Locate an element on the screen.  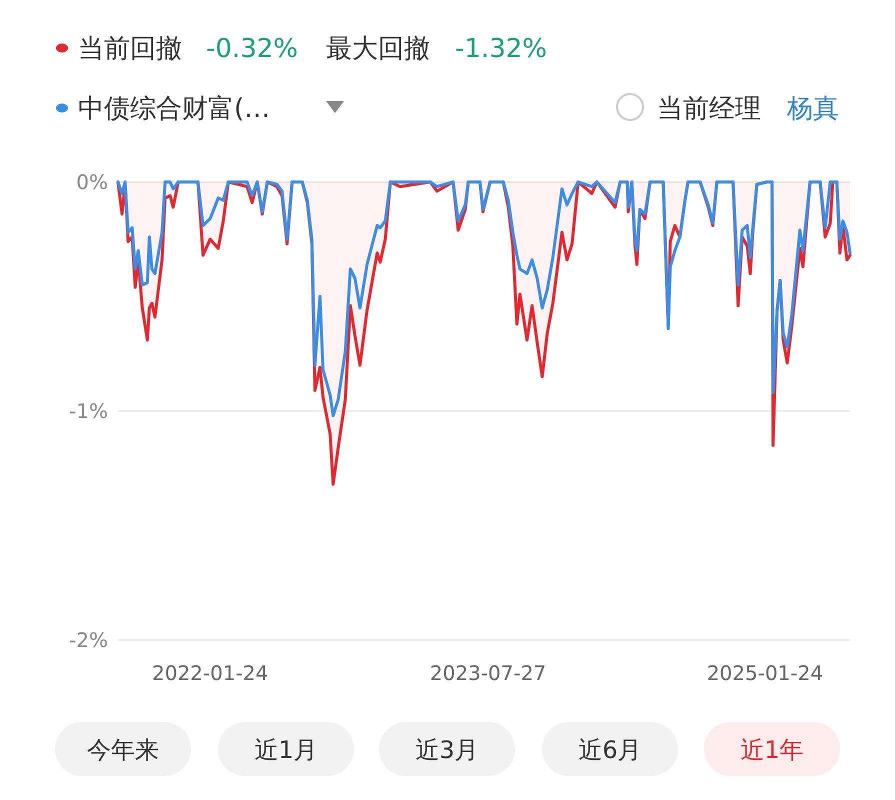
y-tick-label: 0% is located at coordinates (92, 182).